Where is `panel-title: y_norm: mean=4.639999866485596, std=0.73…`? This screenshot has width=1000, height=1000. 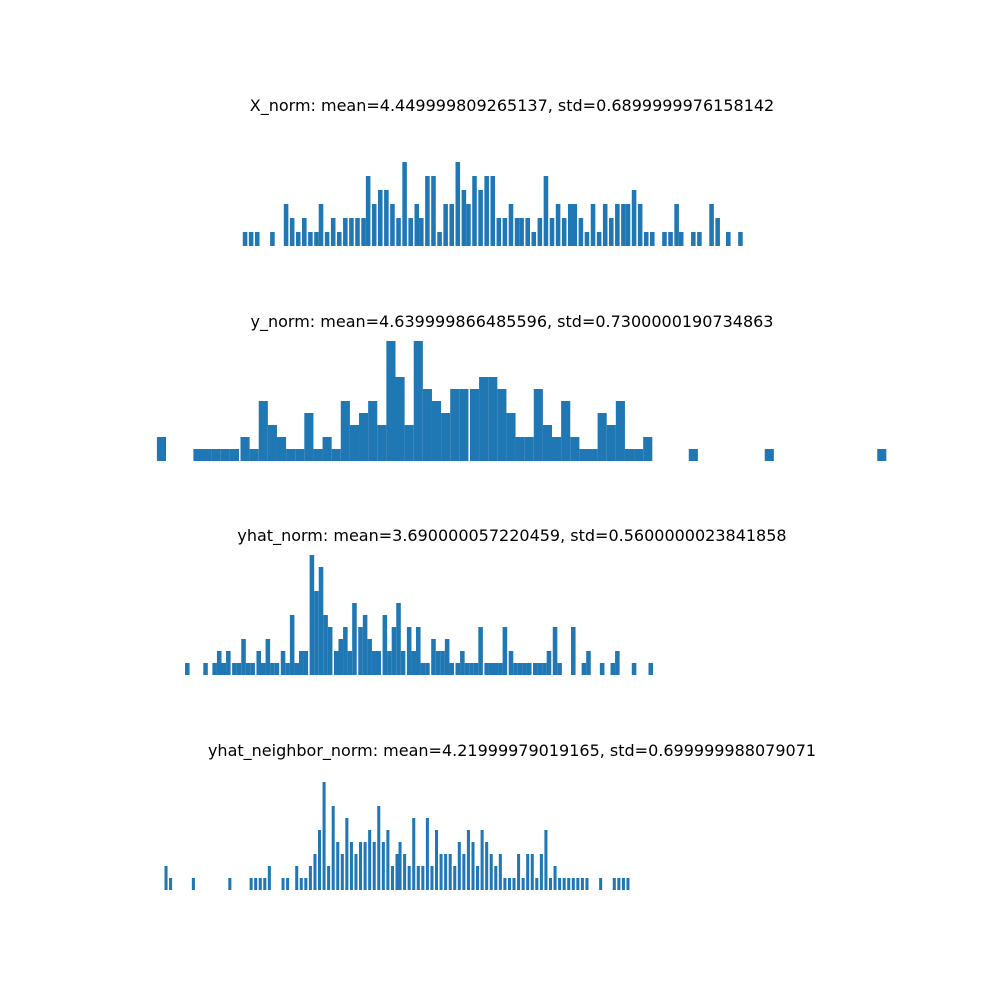 panel-title: y_norm: mean=4.639999866485596, std=0.73… is located at coordinates (512, 322).